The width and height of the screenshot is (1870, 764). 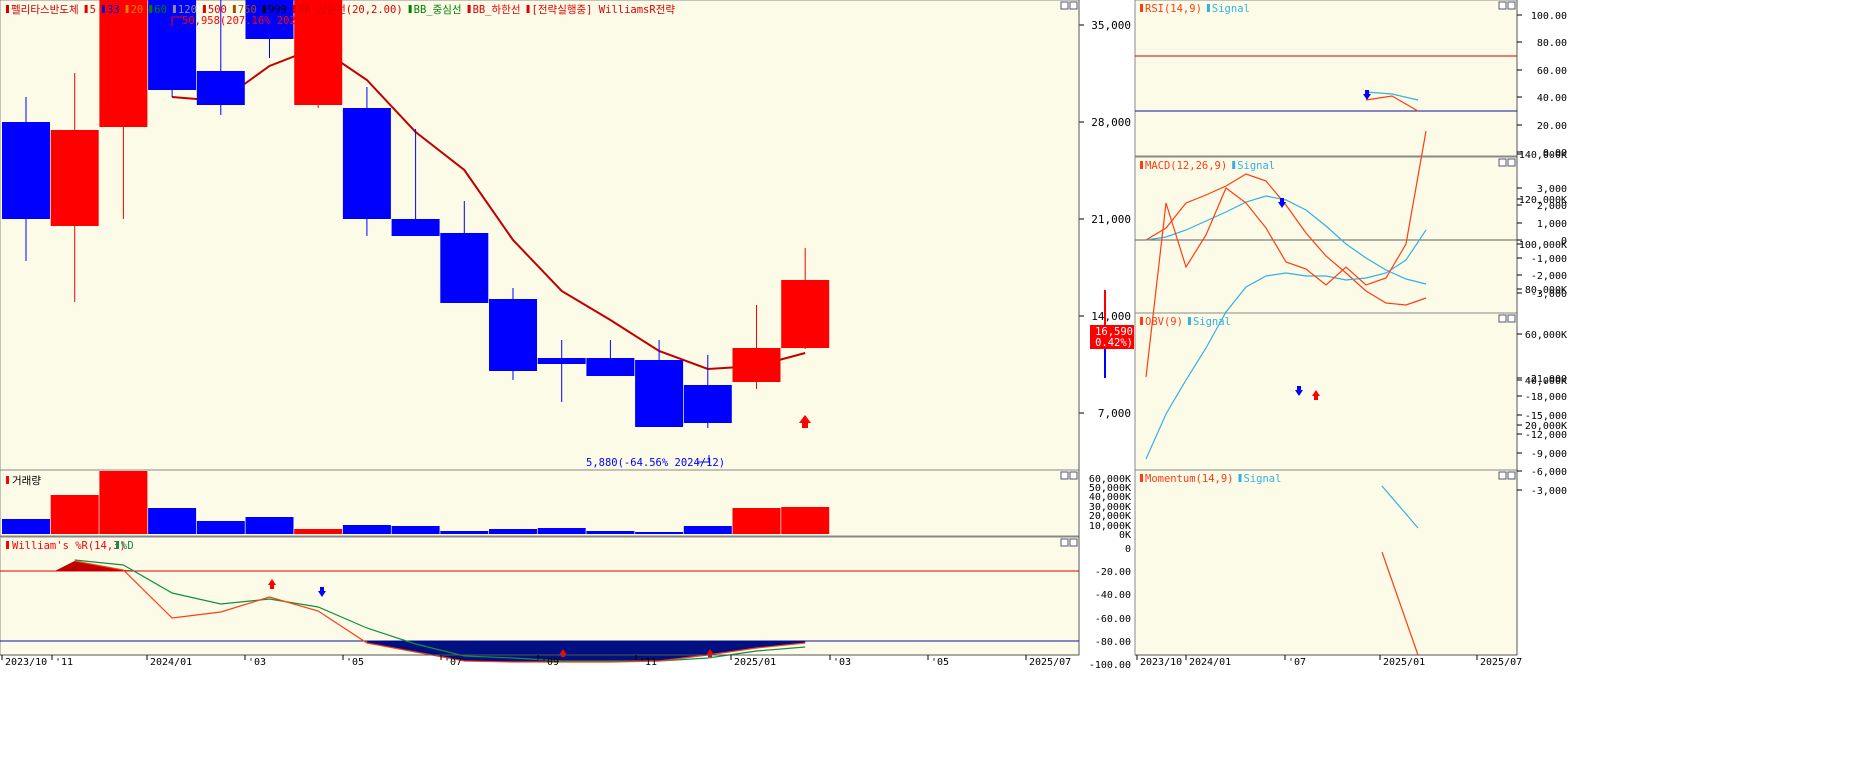 What do you see at coordinates (1511, 5) in the screenshot?
I see `rsi-panel-close-icon` at bounding box center [1511, 5].